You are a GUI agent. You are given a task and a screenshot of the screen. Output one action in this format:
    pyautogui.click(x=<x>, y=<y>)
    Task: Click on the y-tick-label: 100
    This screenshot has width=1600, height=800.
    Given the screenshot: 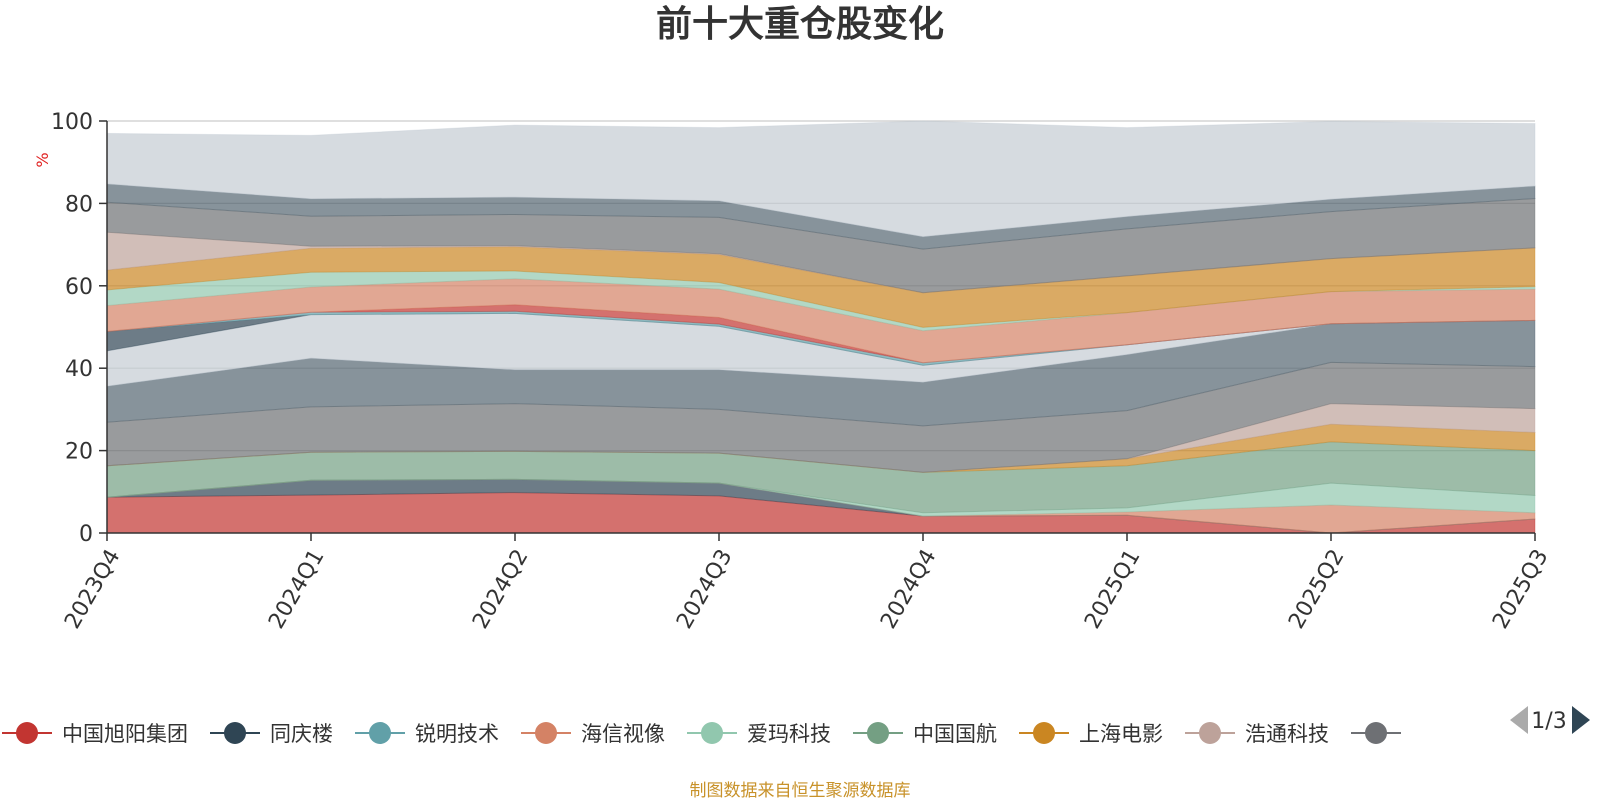 What is the action you would take?
    pyautogui.click(x=72, y=122)
    